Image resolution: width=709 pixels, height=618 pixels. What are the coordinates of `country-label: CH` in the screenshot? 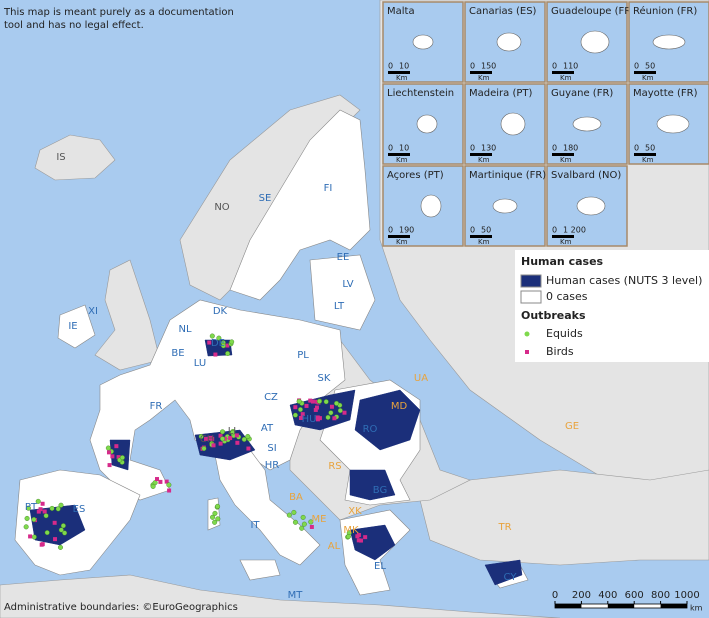 It's located at (207, 439).